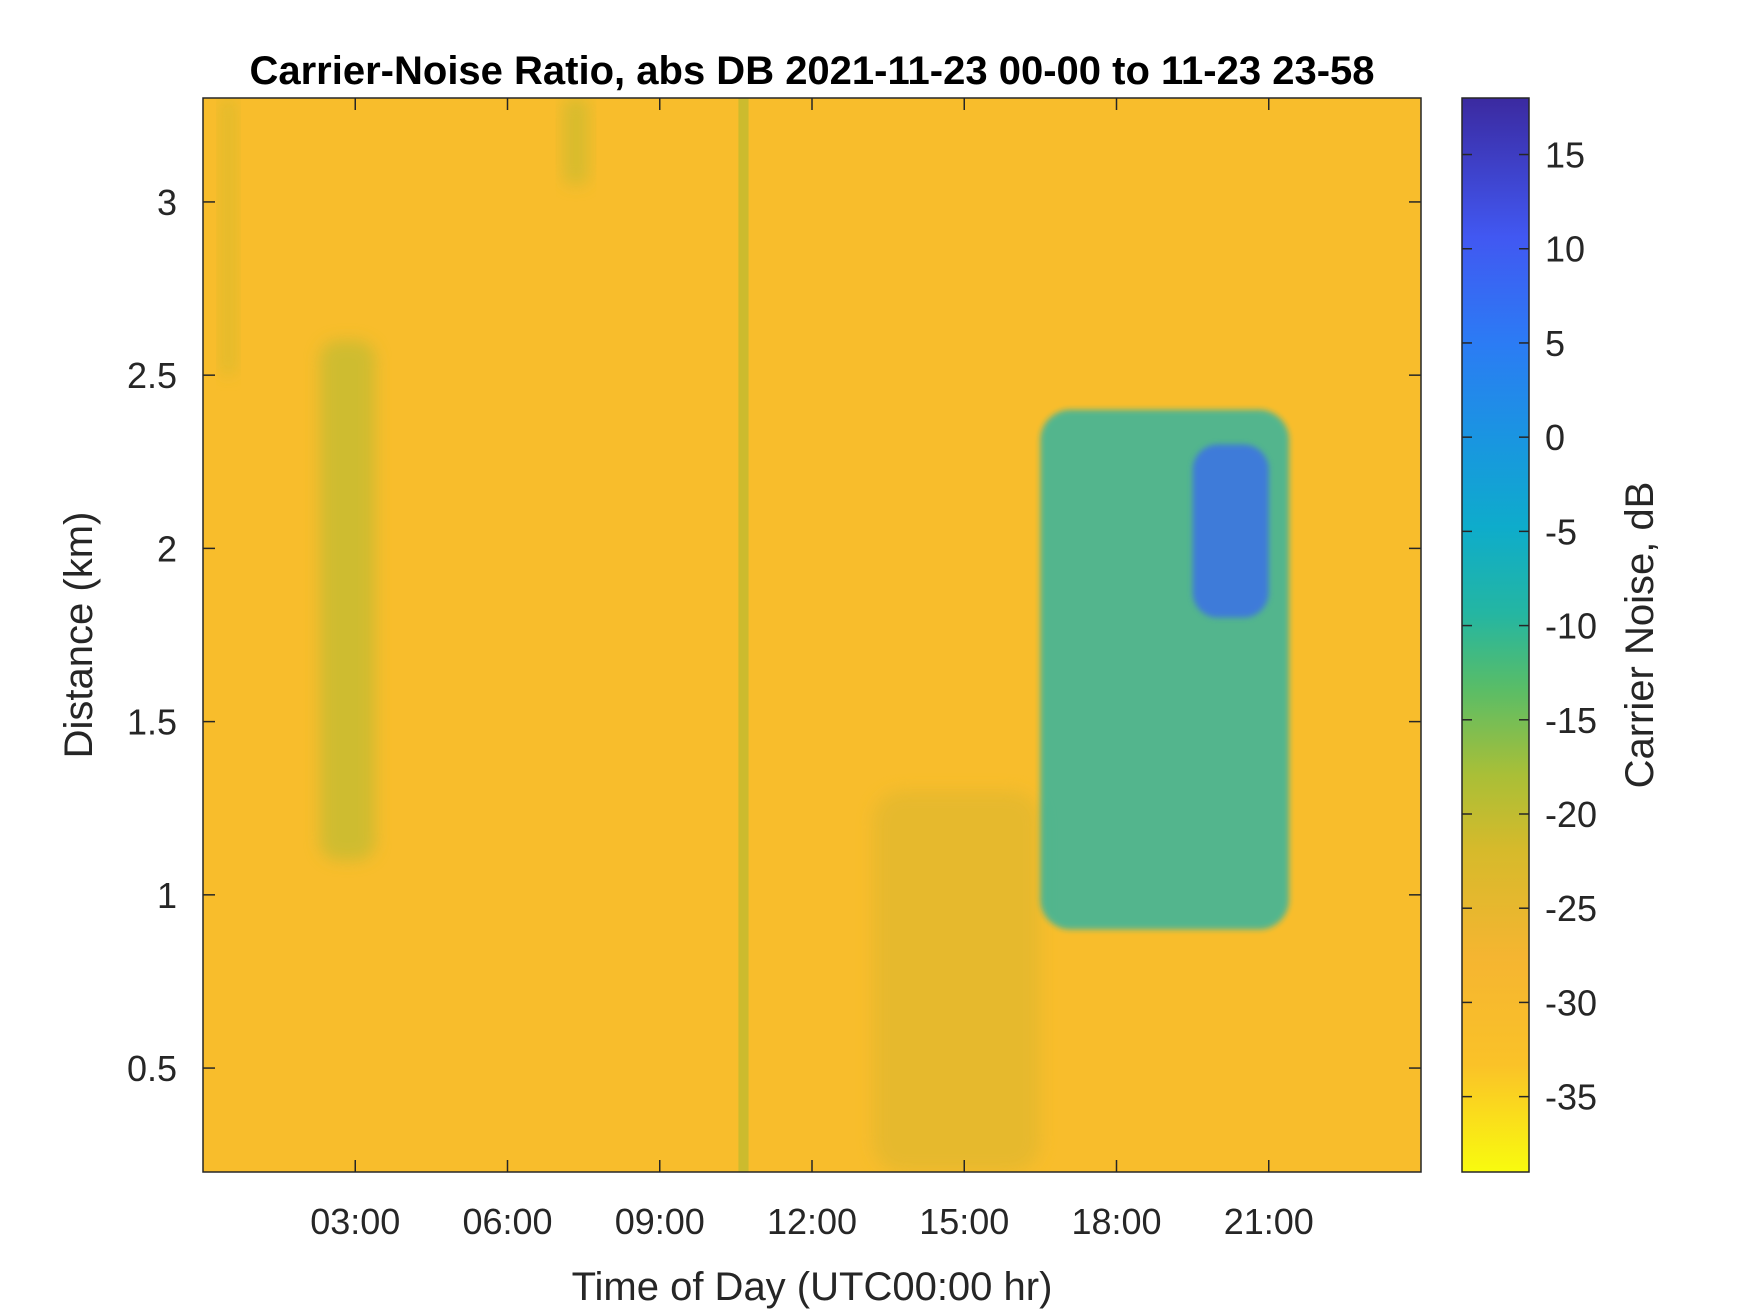  Describe the element at coordinates (1555, 437) in the screenshot. I see `colorbar-tick-label: 0` at that location.